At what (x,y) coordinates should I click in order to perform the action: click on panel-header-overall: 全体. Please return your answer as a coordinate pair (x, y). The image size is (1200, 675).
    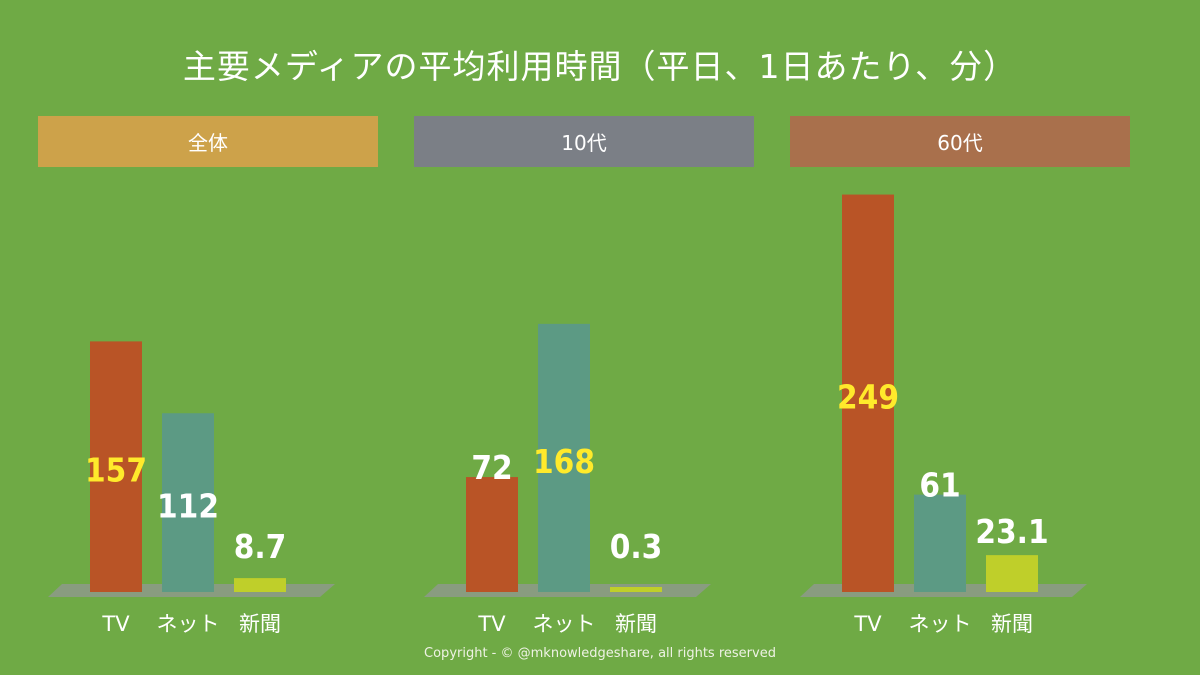
    Looking at the image, I should click on (208, 141).